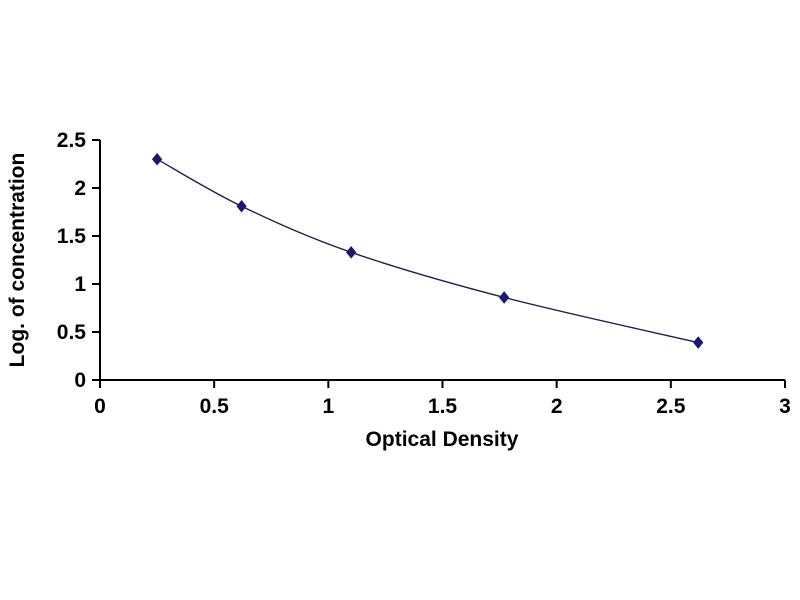 Image resolution: width=800 pixels, height=600 pixels. Describe the element at coordinates (80, 380) in the screenshot. I see `y-tick-label: 0` at that location.